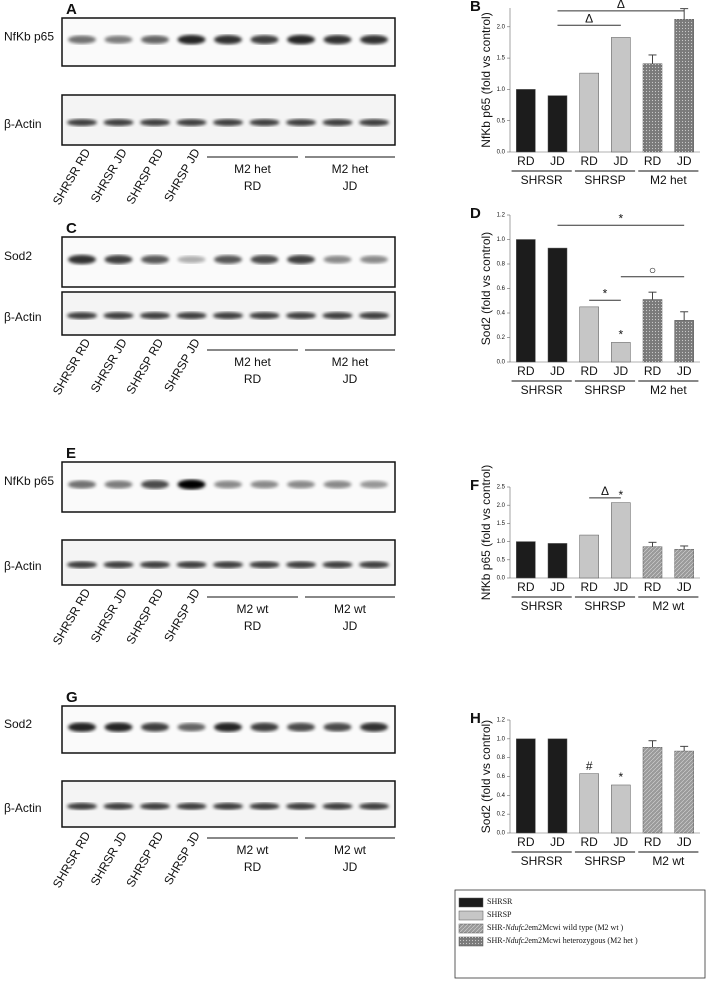 The height and width of the screenshot is (986, 709). I want to click on legend-suffix: em2Mcwi wild type (M2 wt ), so click(575, 927).